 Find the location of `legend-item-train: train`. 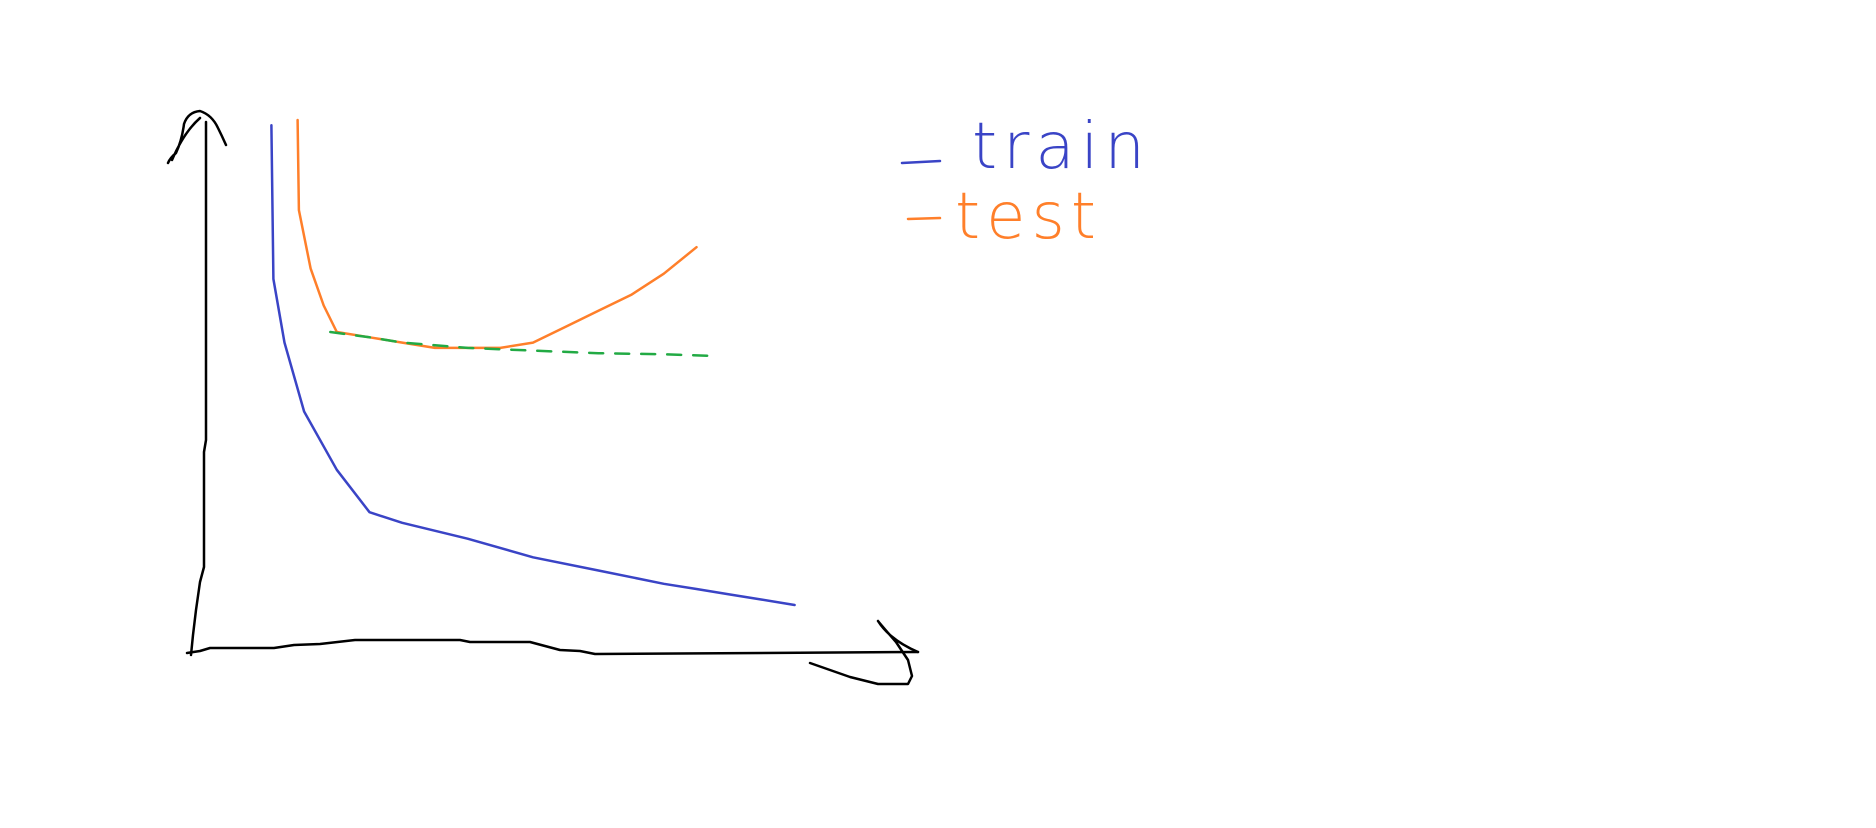

legend-item-train: train is located at coordinates (1025, 147).